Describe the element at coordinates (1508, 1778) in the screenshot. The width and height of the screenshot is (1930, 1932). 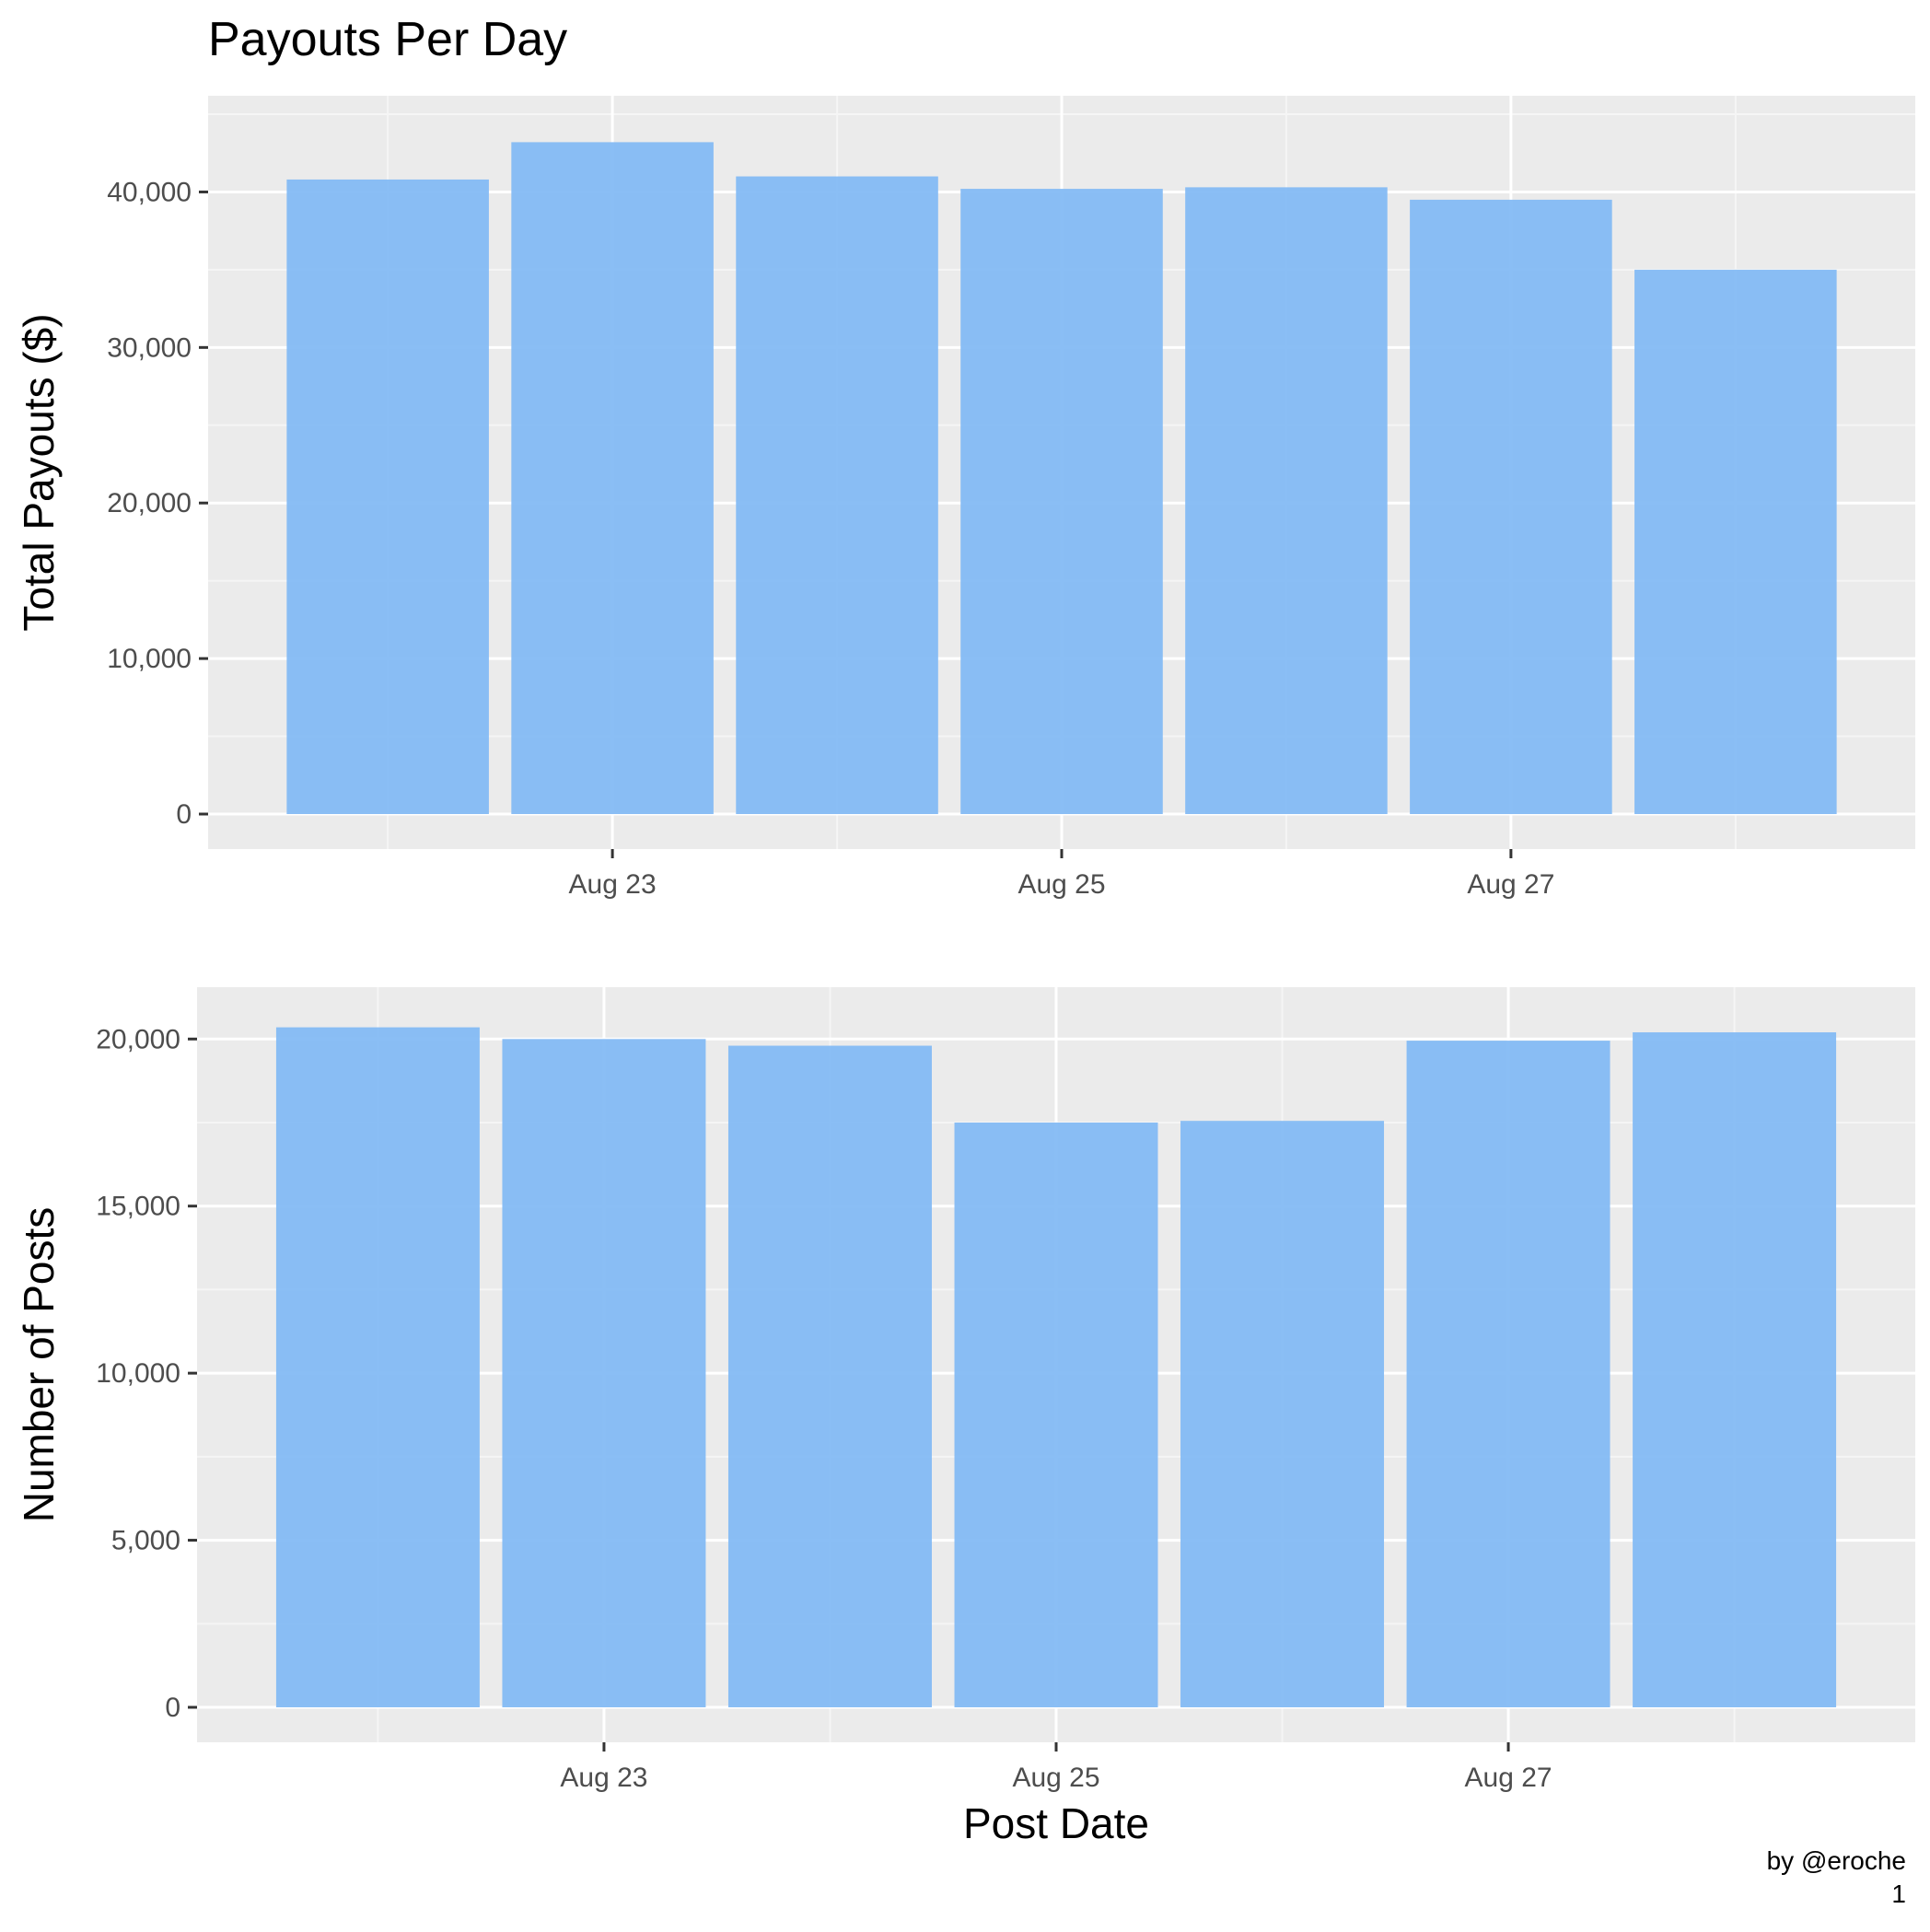
I see `posts-x-tick-label: Aug 27` at that location.